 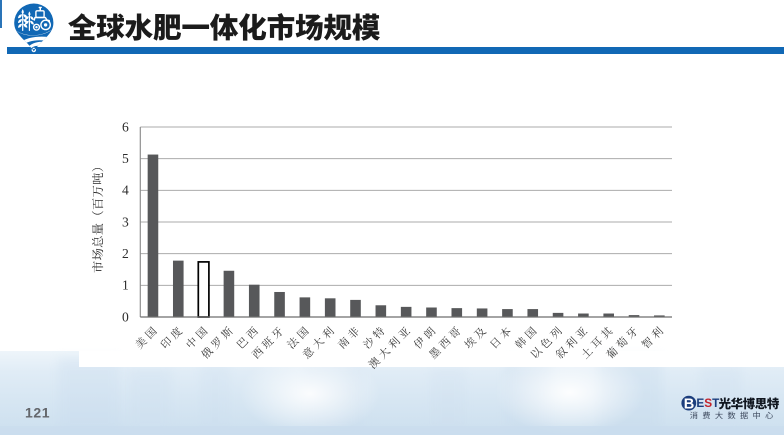 I want to click on svg-text: 3, so click(x=125, y=221).